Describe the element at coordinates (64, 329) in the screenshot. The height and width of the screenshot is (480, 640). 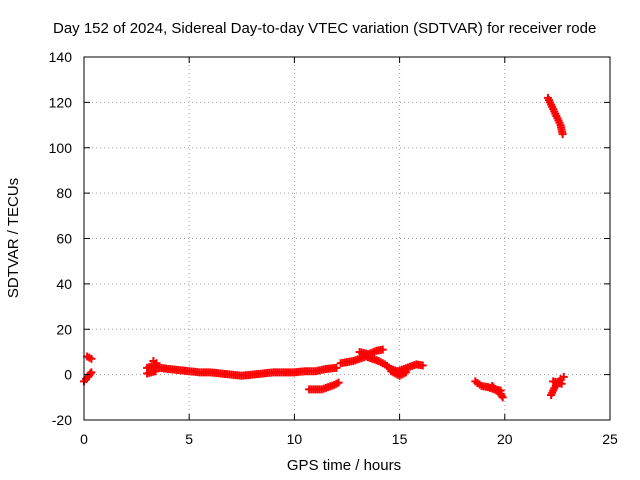
I see `y-tick-label: 20` at that location.